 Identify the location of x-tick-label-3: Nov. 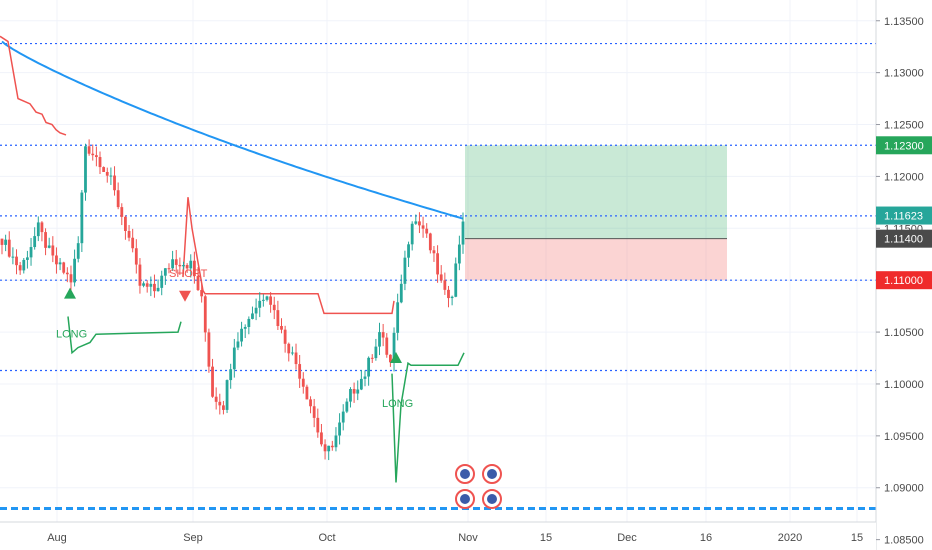
(468, 538).